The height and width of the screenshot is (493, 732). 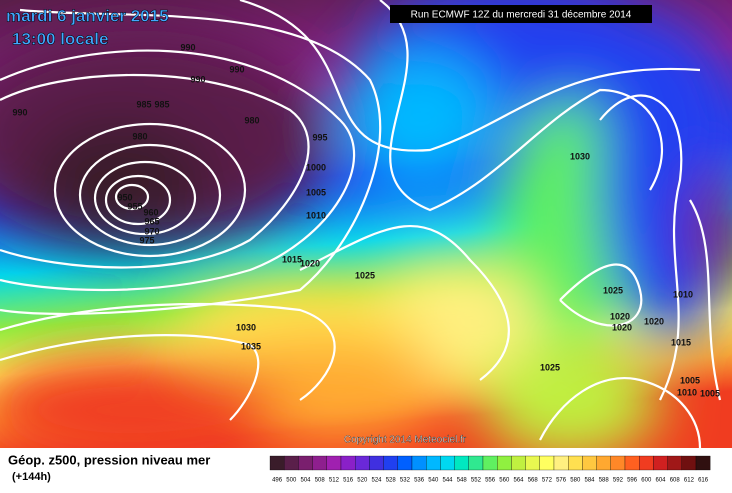 I want to click on legend-label: 536, so click(x=419, y=481).